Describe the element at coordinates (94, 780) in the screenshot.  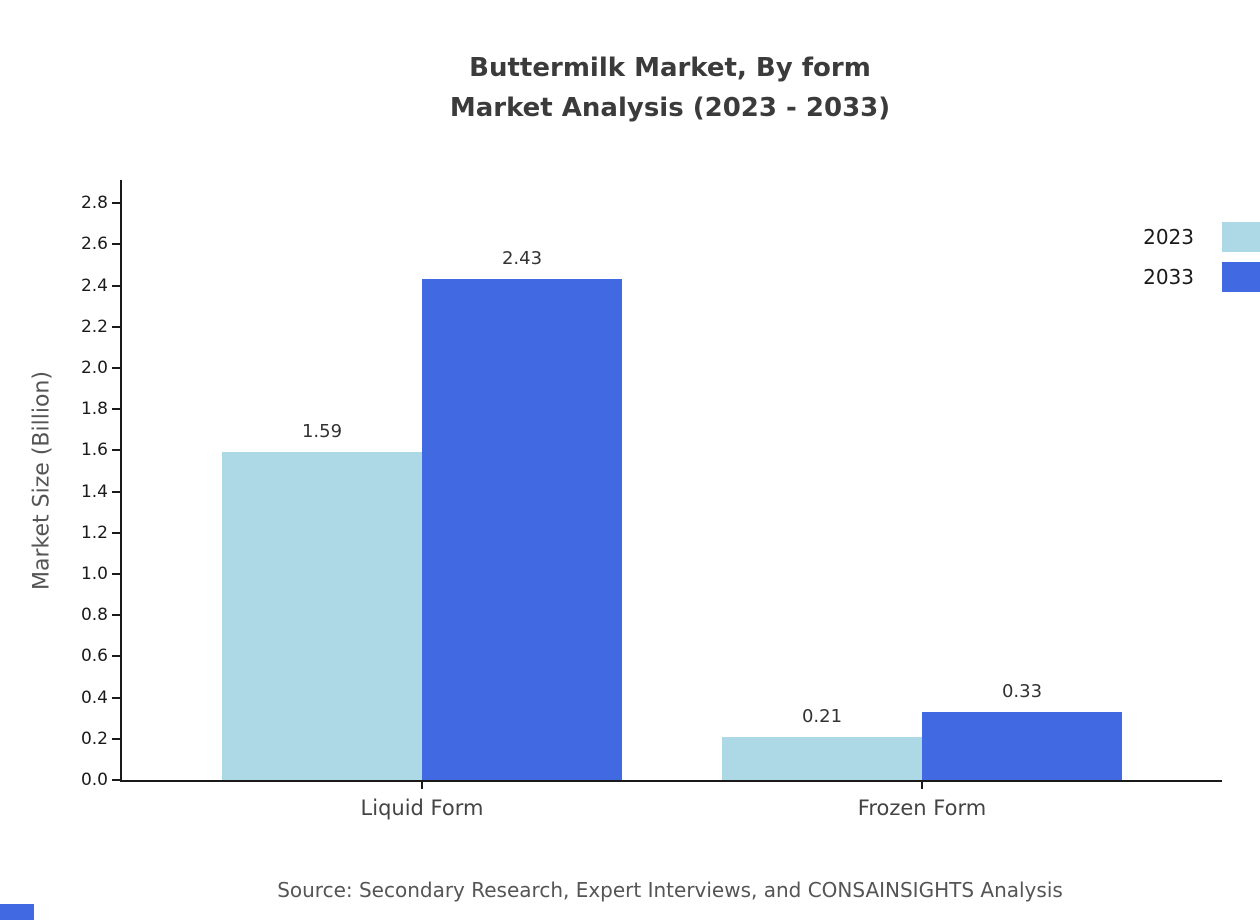
I see `y-tick-label: 0.0` at that location.